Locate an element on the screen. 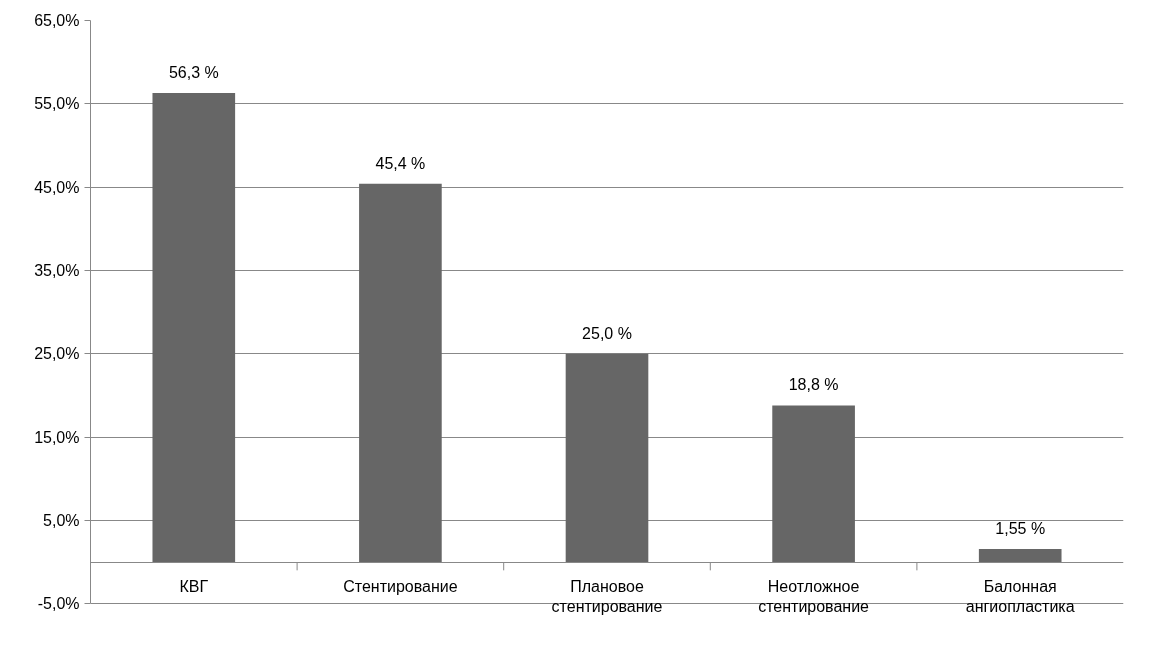  x-tick-label: Стентирование is located at coordinates (400, 587).